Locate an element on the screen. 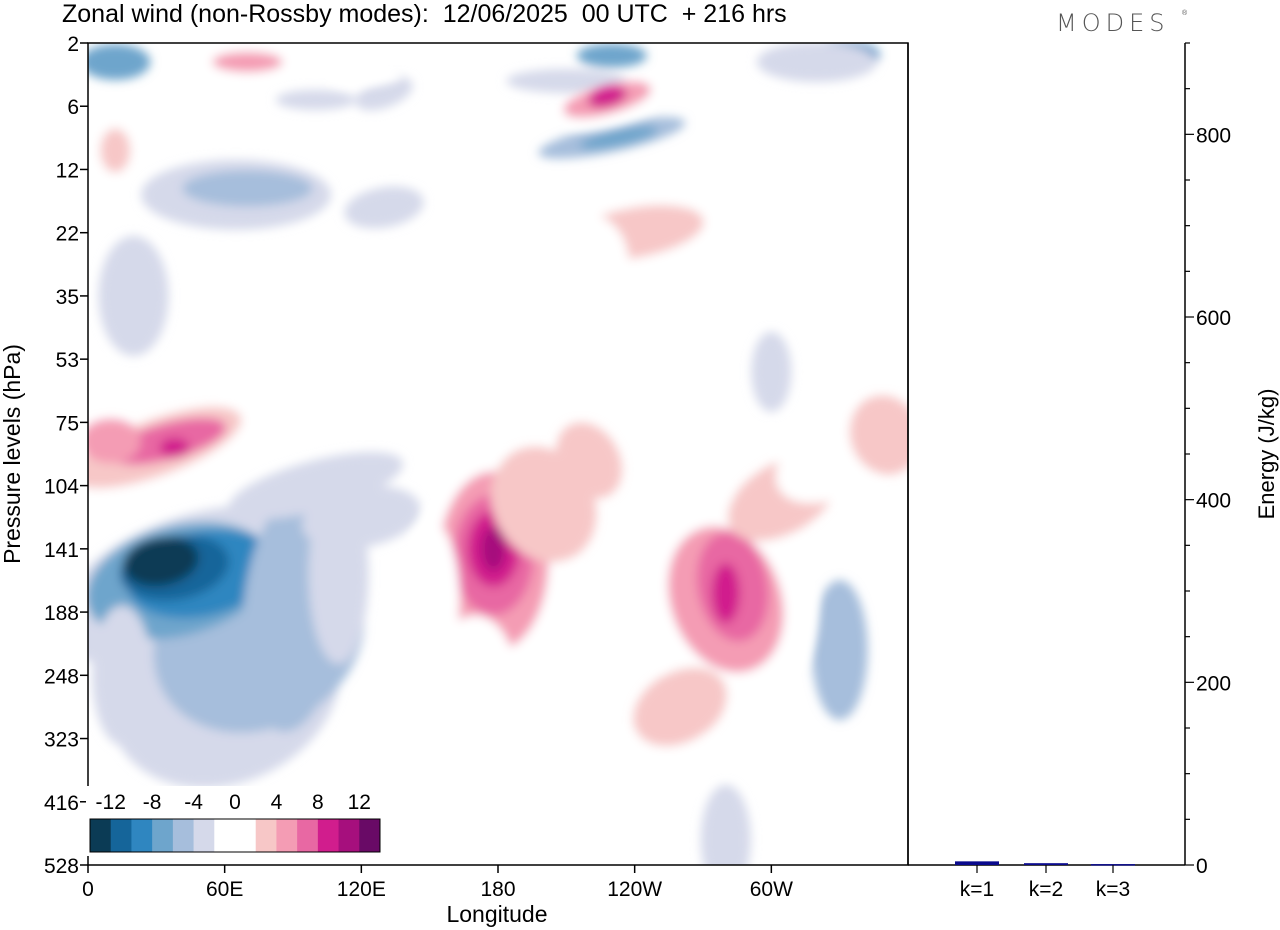 The height and width of the screenshot is (930, 1280). y-tick-label: 323 is located at coordinates (61, 740).